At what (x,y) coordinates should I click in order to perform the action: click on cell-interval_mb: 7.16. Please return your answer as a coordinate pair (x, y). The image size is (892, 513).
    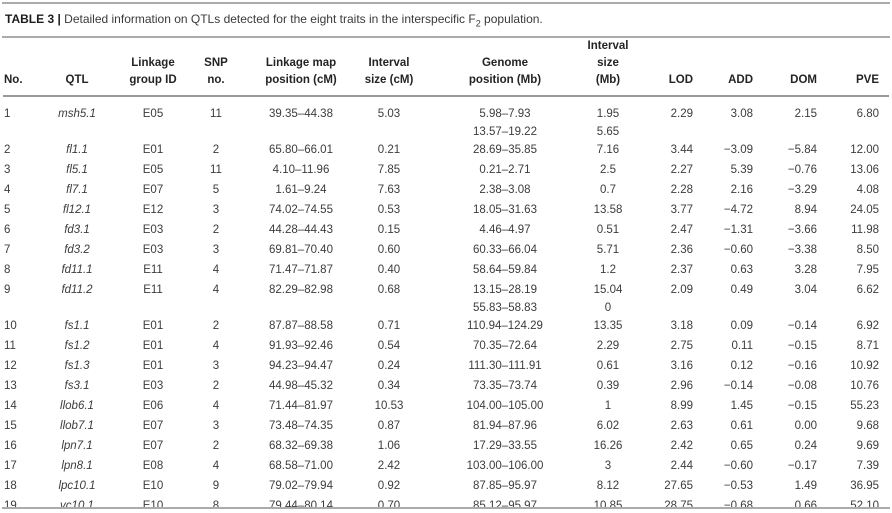
    Looking at the image, I should click on (608, 150).